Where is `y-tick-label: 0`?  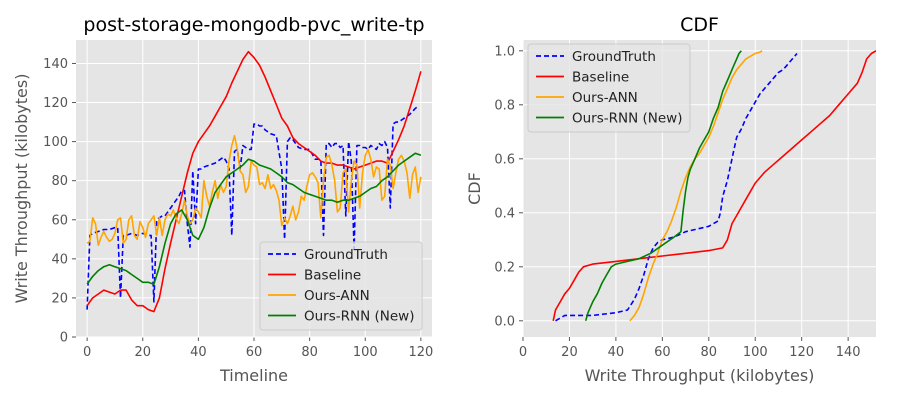 y-tick-label: 0 is located at coordinates (64, 338).